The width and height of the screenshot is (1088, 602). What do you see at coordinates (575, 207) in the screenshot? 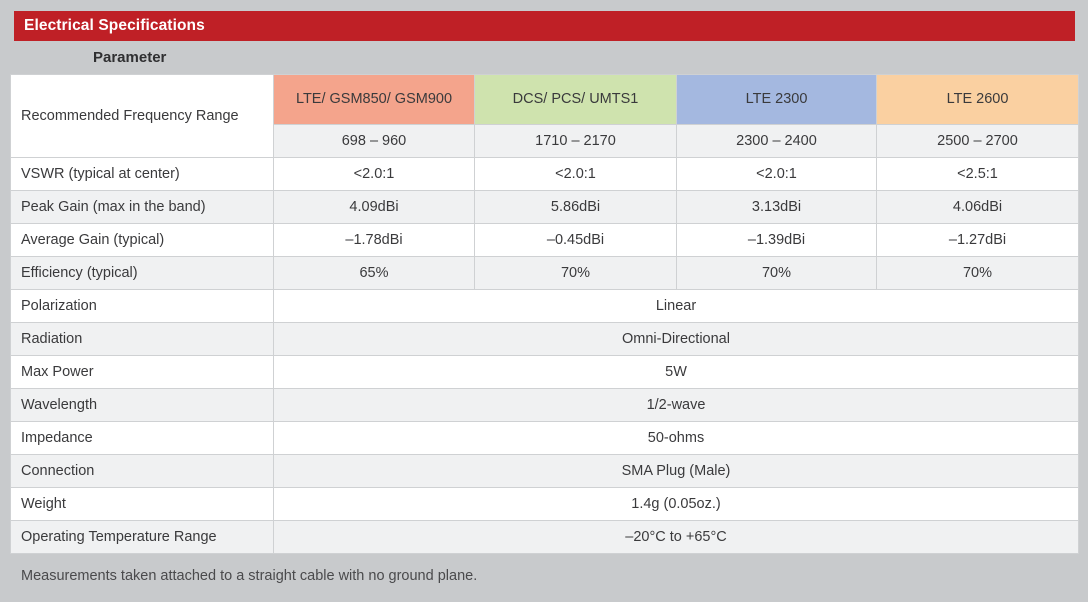
I see `row-value: 5.86dBi` at bounding box center [575, 207].